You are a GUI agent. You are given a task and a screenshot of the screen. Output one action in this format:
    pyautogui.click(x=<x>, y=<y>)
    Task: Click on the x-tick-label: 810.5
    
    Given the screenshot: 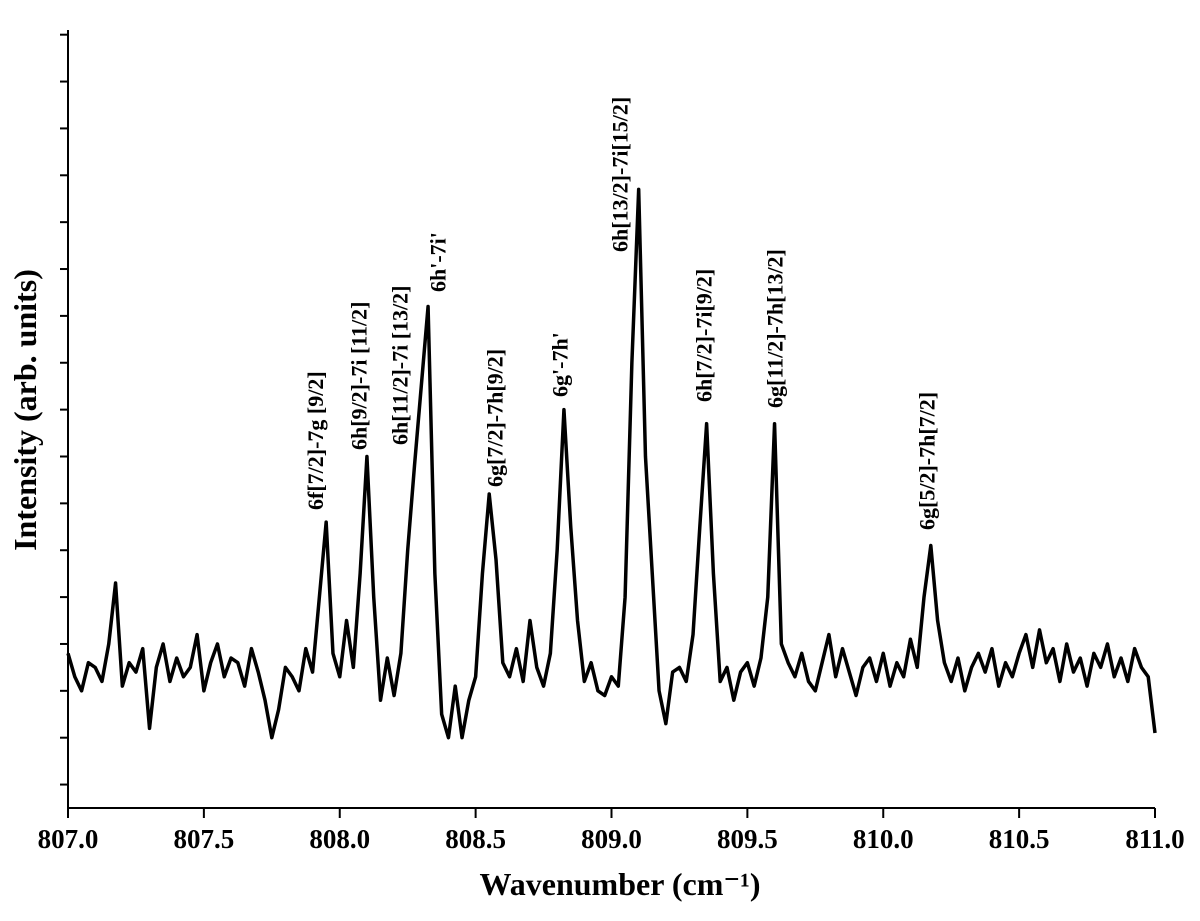 What is the action you would take?
    pyautogui.click(x=1019, y=839)
    